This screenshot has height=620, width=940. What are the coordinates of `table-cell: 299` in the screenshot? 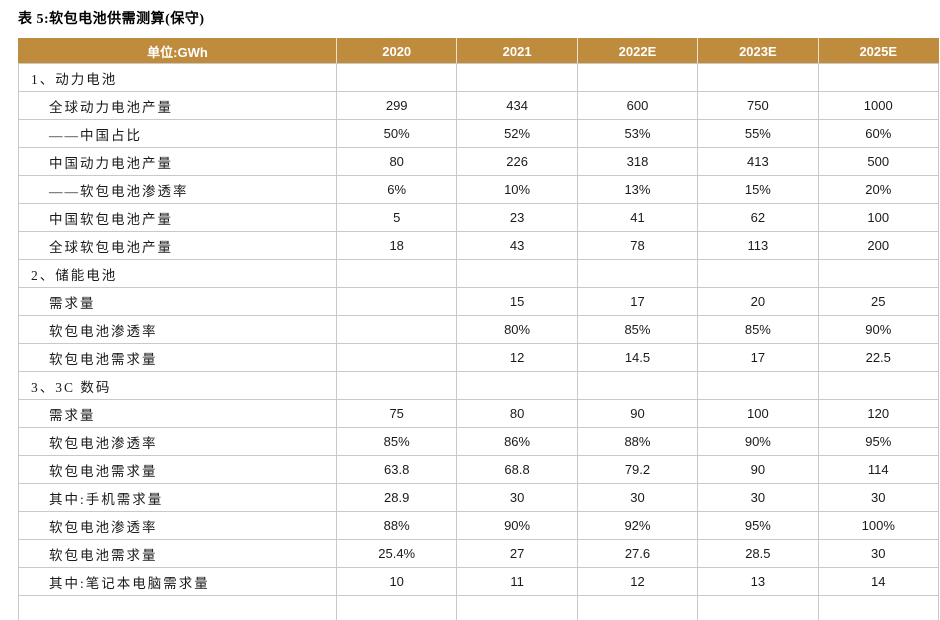 It's located at (396, 105).